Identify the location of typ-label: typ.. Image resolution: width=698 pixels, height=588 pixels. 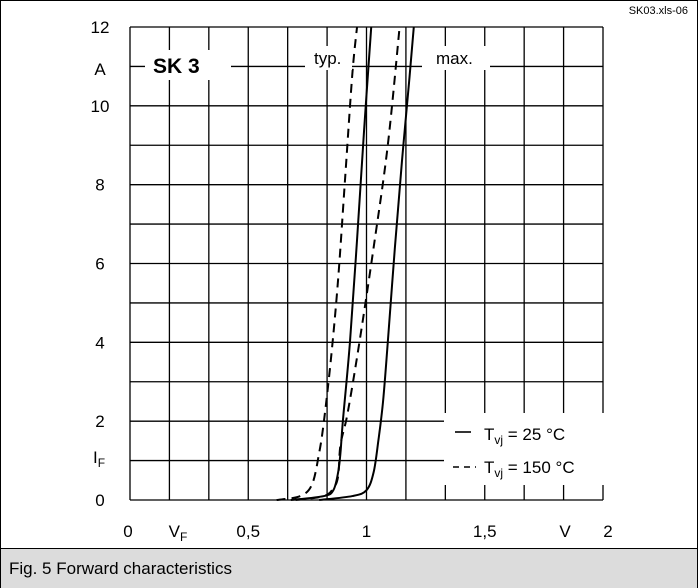
(327, 58).